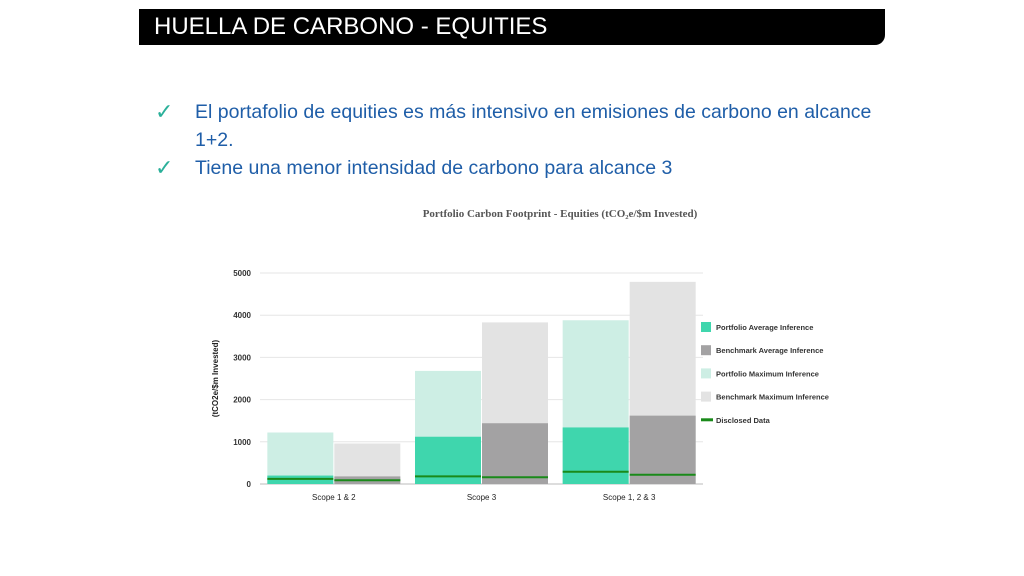 Image resolution: width=1024 pixels, height=576 pixels. I want to click on y-tick-label: 0, so click(249, 484).